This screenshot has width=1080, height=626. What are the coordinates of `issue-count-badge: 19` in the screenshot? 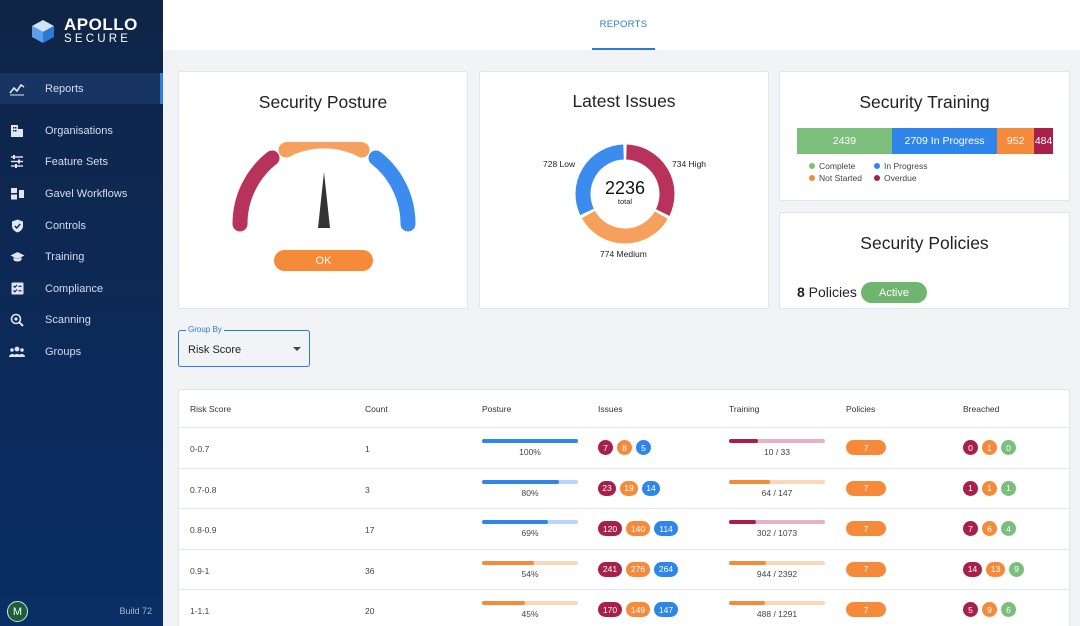 It's located at (629, 488).